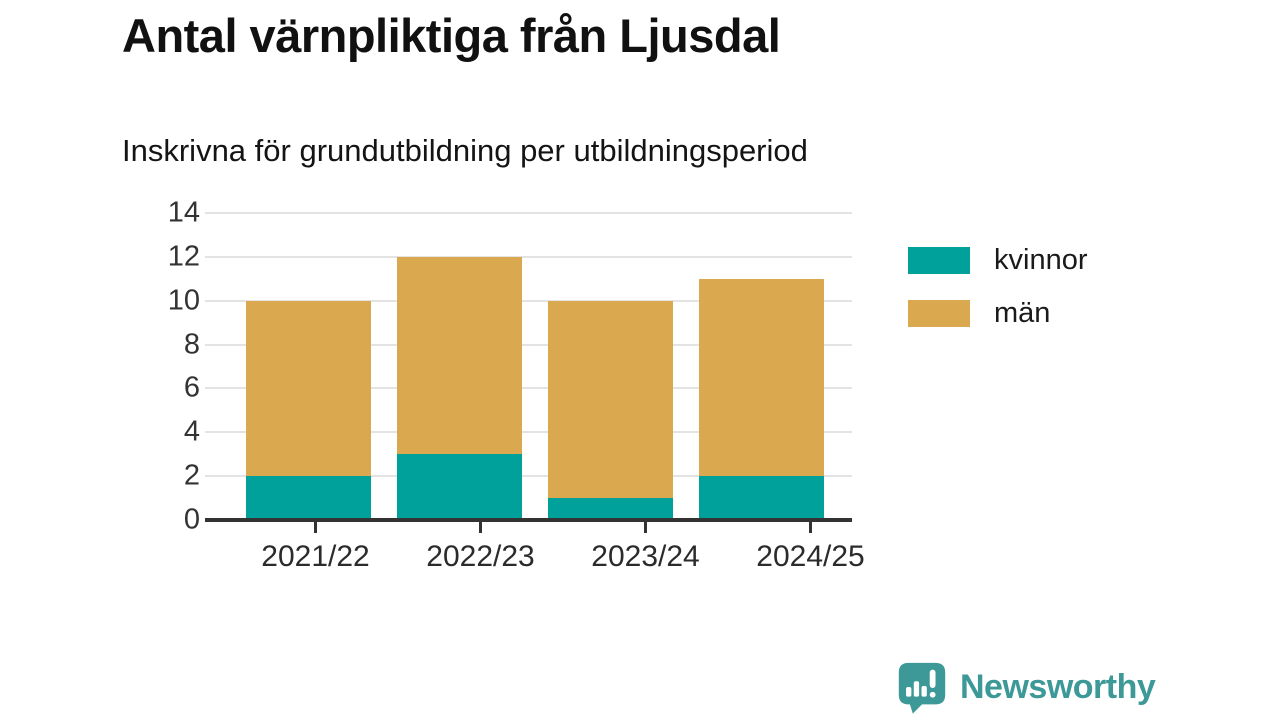 This screenshot has width=1280, height=720. What do you see at coordinates (191, 387) in the screenshot?
I see `y-axis-tick-label: 6` at bounding box center [191, 387].